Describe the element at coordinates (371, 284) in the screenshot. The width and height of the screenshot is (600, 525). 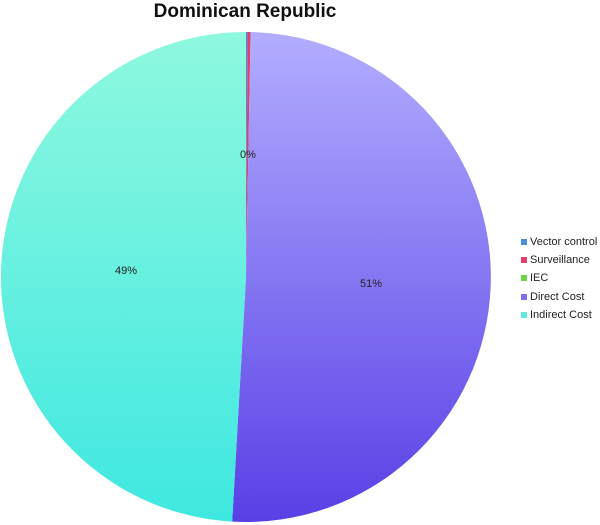
I see `slice-label-direct-cost: 51%` at that location.